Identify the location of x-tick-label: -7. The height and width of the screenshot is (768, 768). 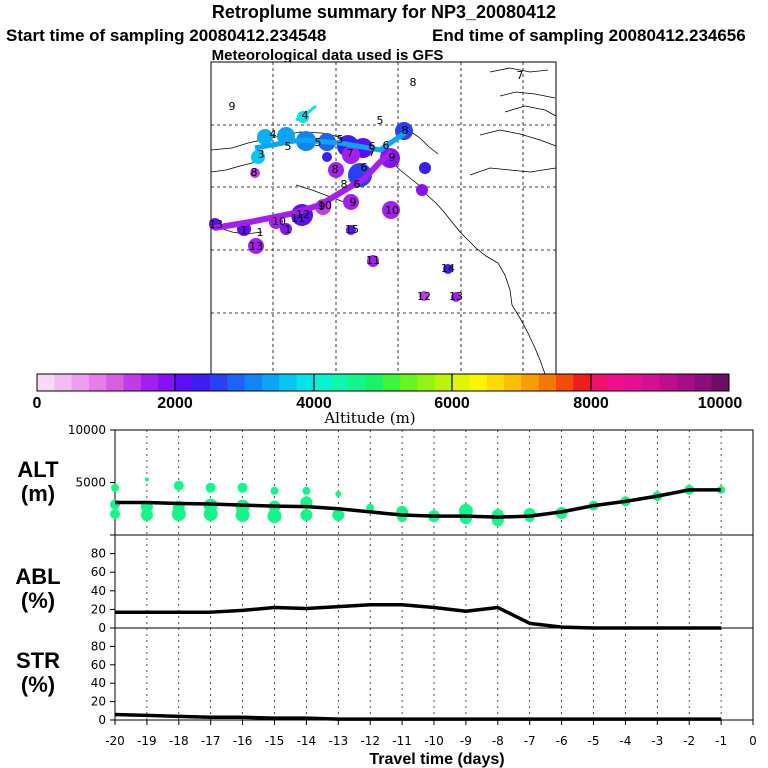
(530, 741).